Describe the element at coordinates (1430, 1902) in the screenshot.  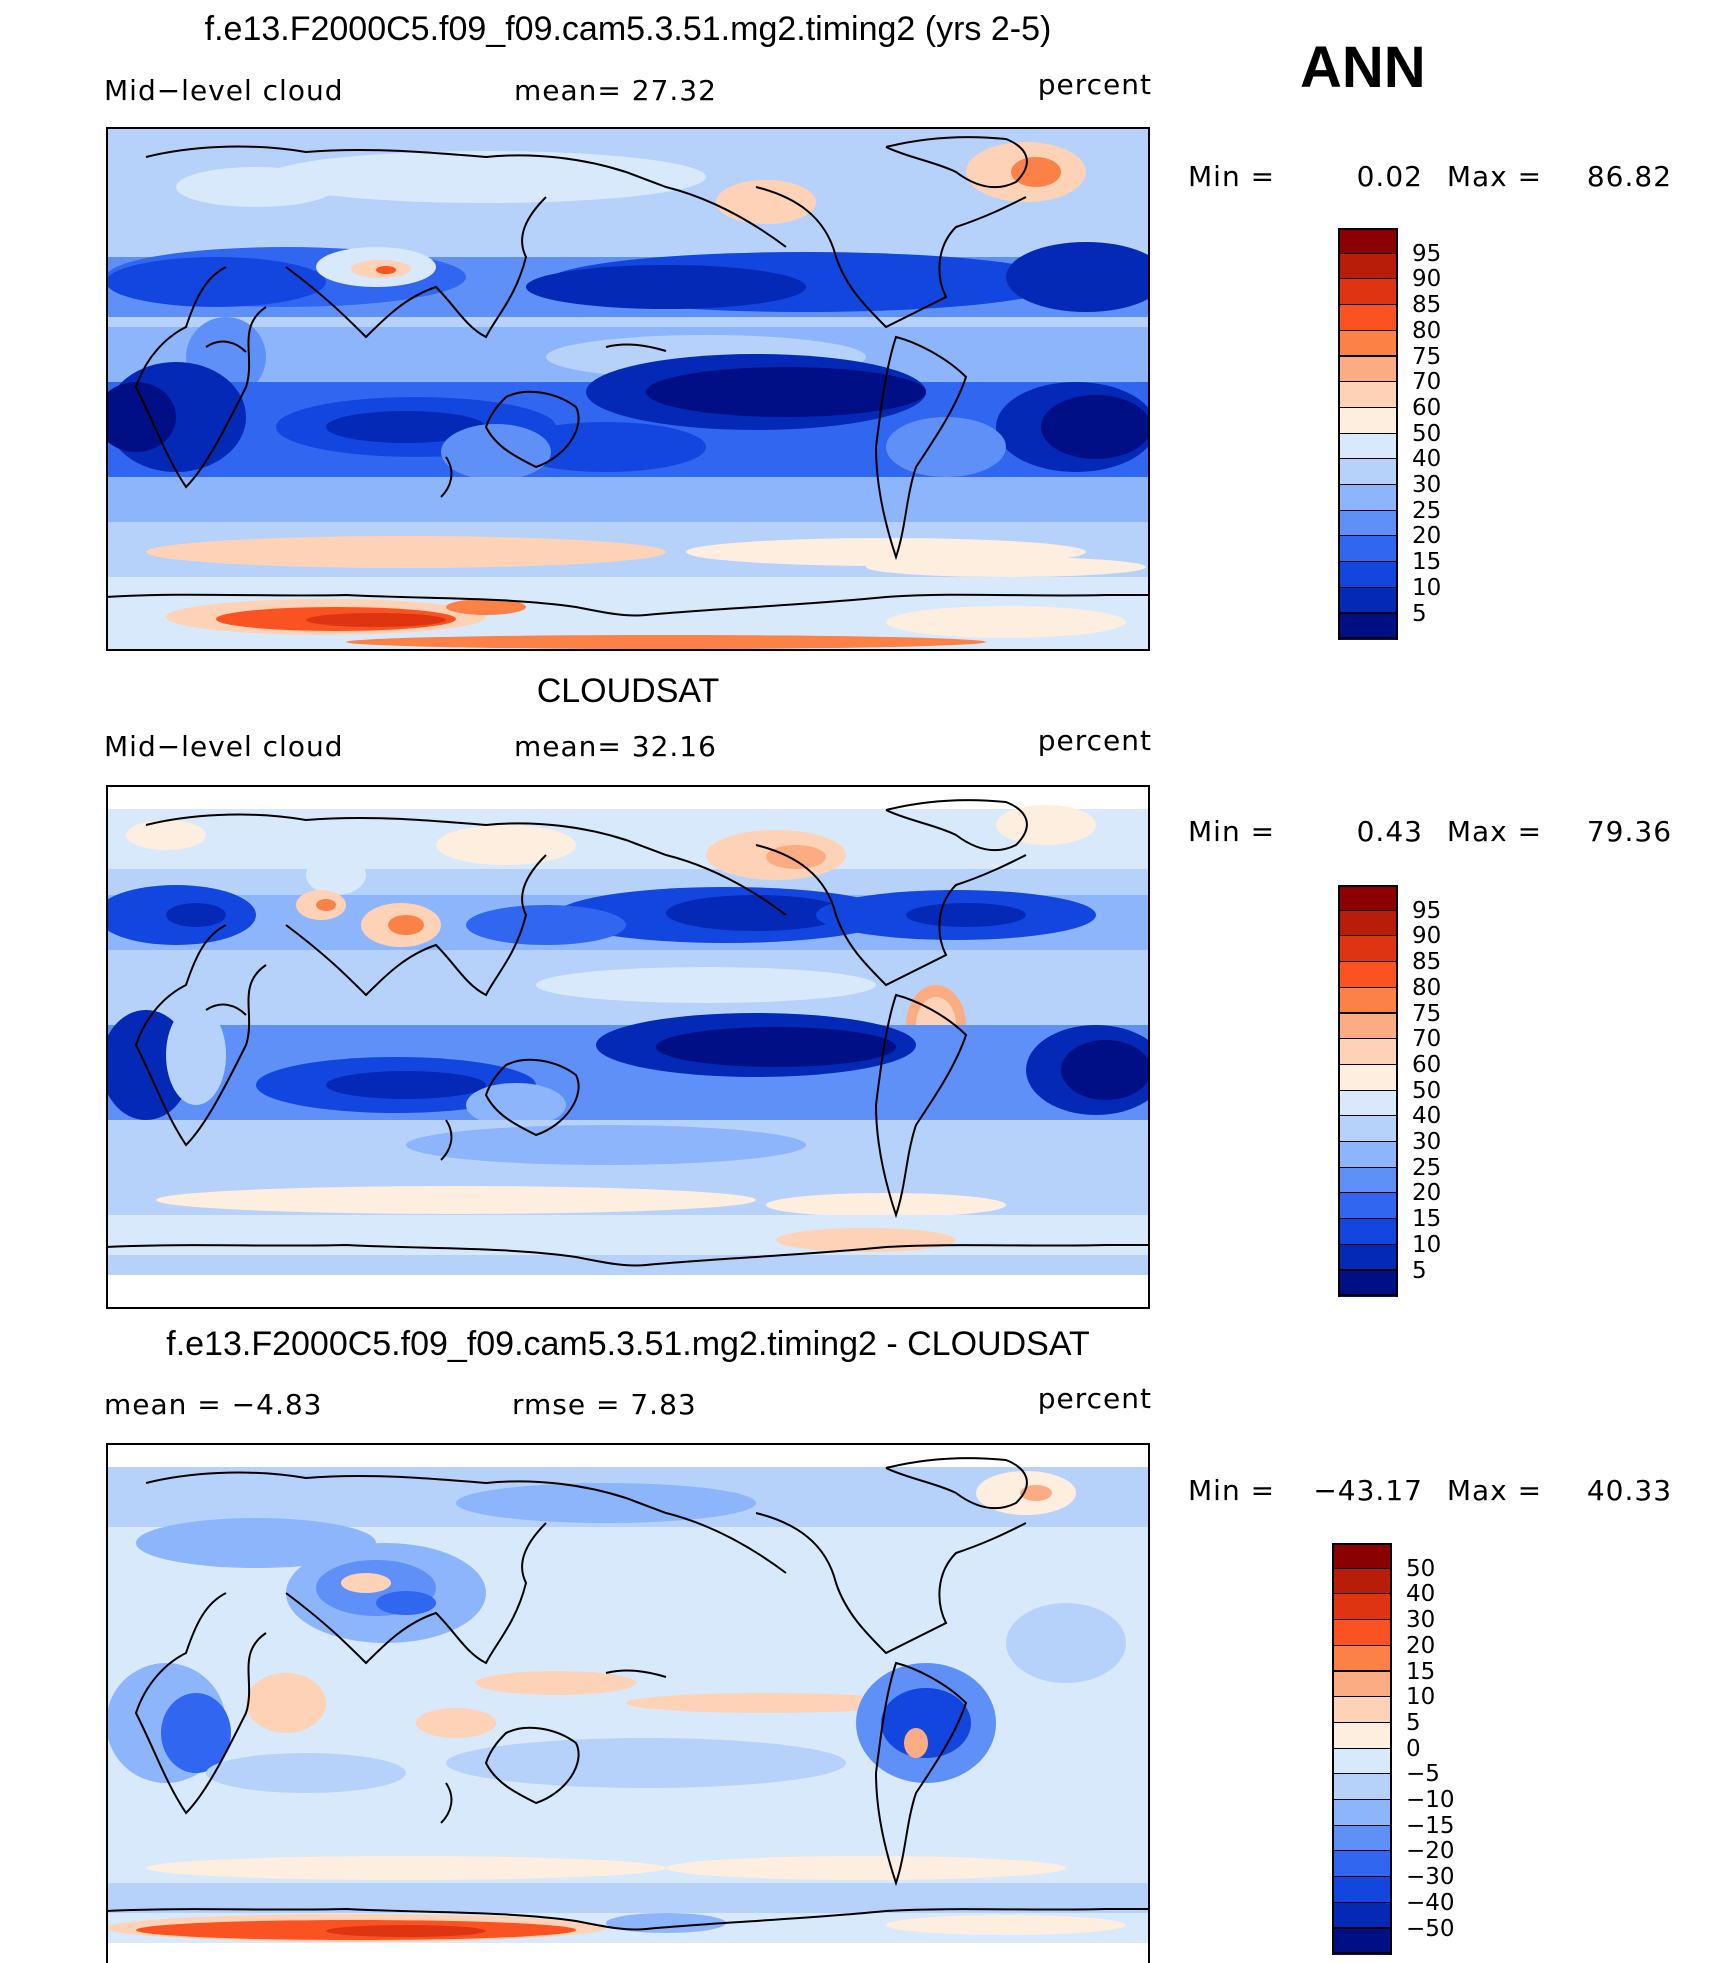
I see `colorbar-tick-label: −40` at that location.